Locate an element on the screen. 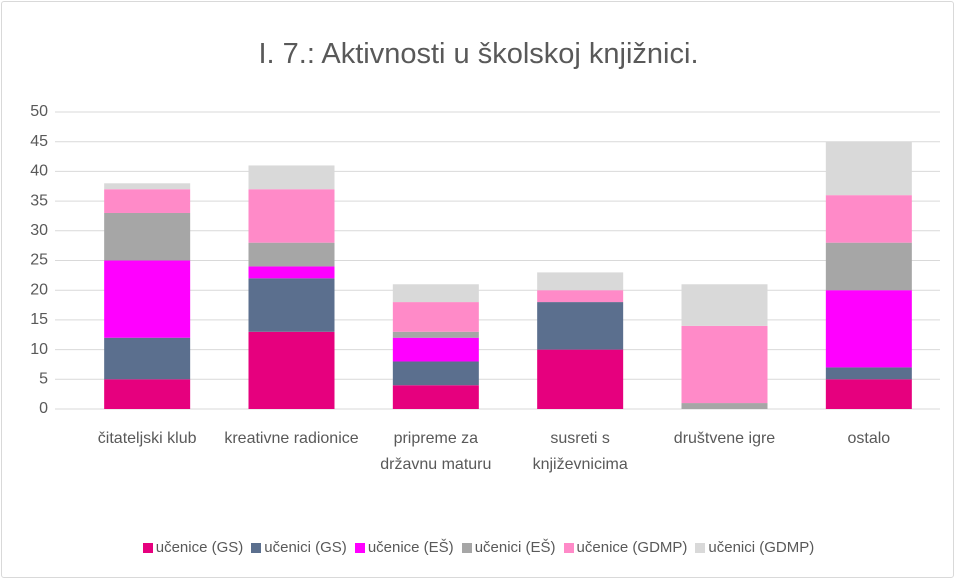 The width and height of the screenshot is (957, 581). y-tick-label: 50 is located at coordinates (39, 111).